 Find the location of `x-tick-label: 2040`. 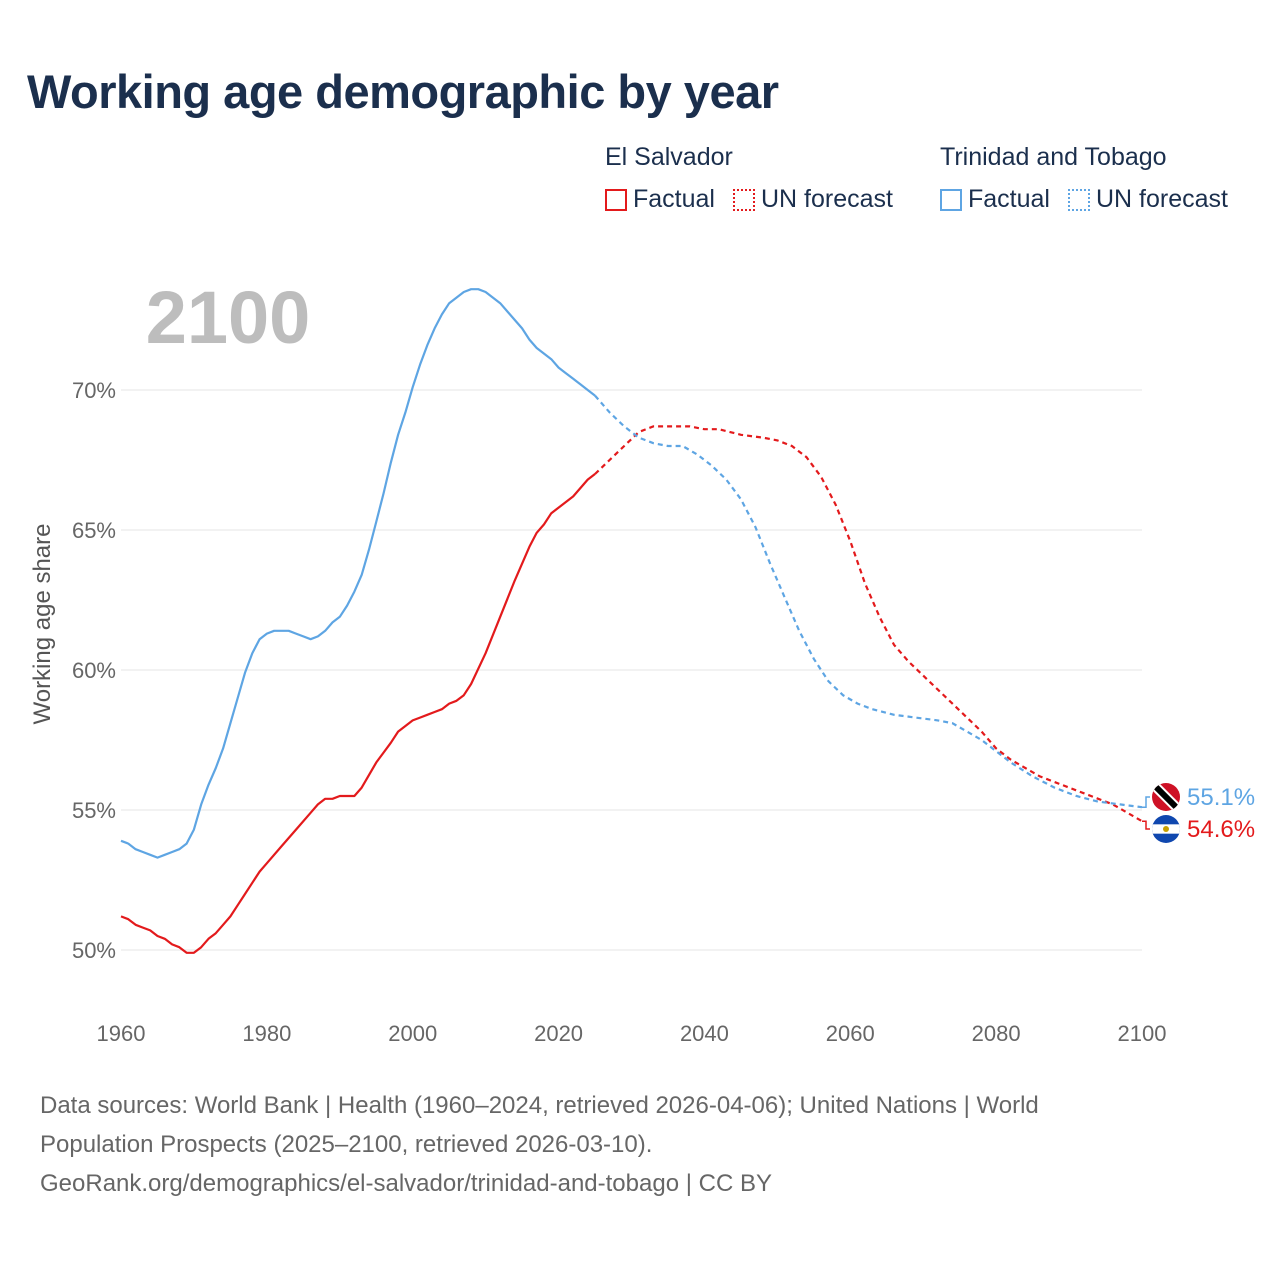

x-tick-label: 2040 is located at coordinates (704, 1033).